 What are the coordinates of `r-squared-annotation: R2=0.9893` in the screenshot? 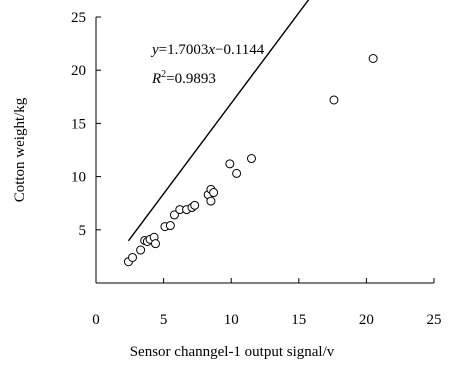 It's located at (183, 78).